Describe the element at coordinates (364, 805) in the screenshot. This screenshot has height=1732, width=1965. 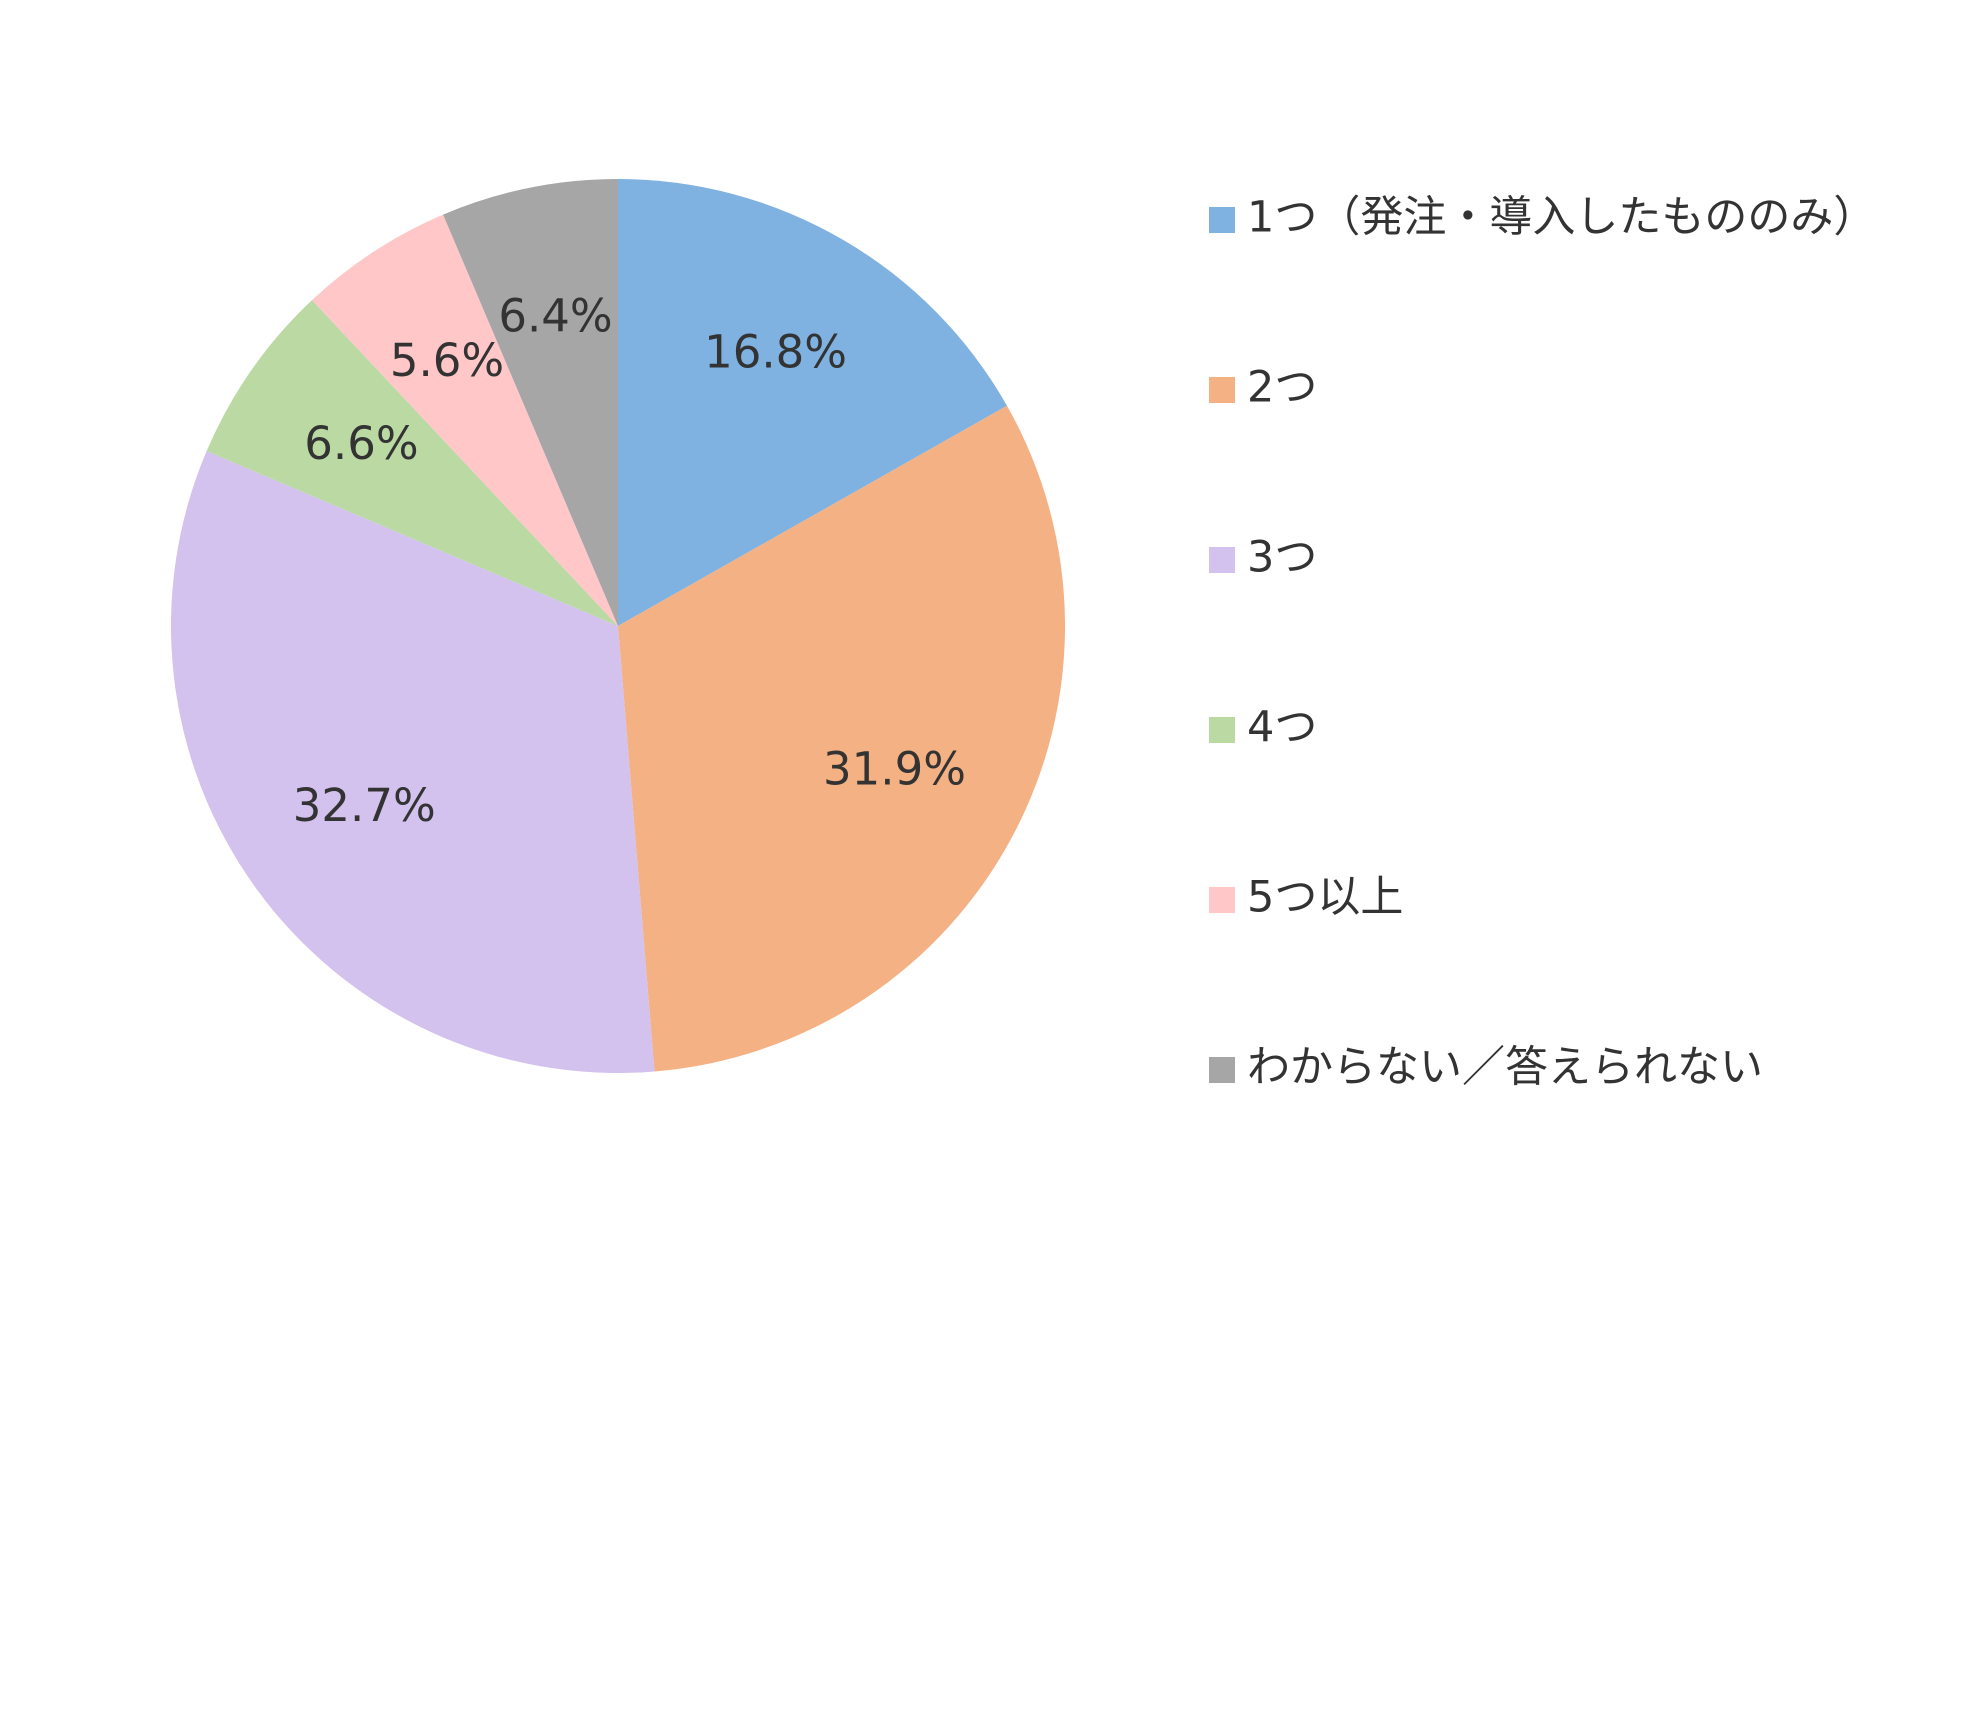
I see `data-label: 32.7%` at that location.